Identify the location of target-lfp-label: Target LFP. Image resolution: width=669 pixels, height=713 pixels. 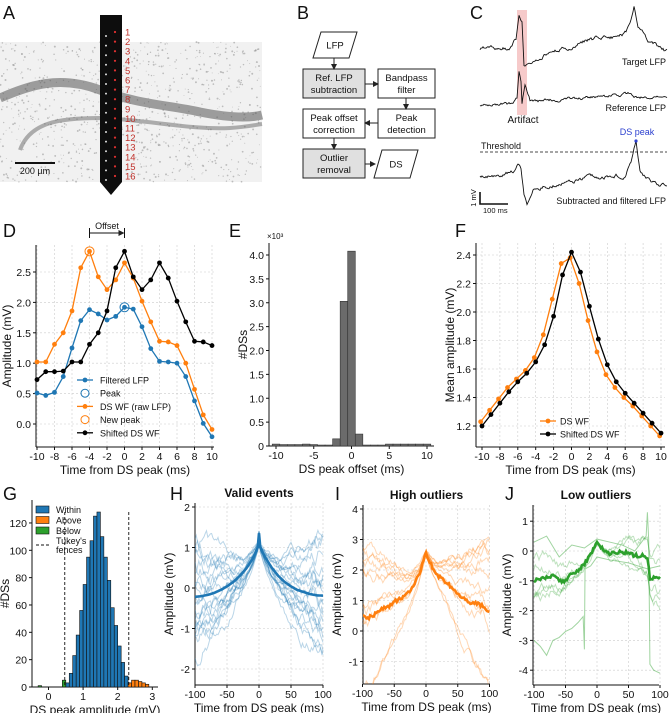
(644, 62).